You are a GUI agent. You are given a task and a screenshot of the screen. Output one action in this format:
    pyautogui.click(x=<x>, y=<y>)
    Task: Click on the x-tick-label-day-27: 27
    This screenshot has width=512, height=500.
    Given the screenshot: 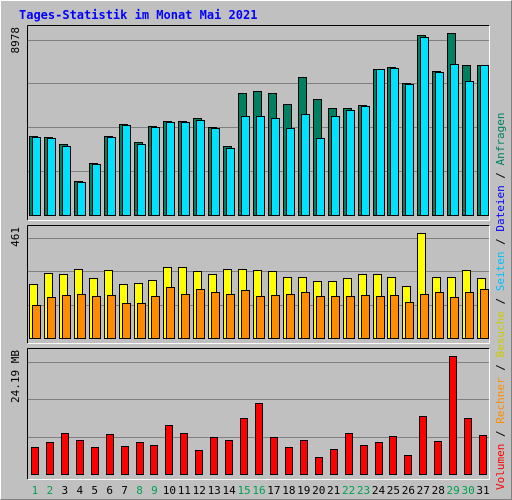 What is the action you would take?
    pyautogui.click(x=423, y=490)
    